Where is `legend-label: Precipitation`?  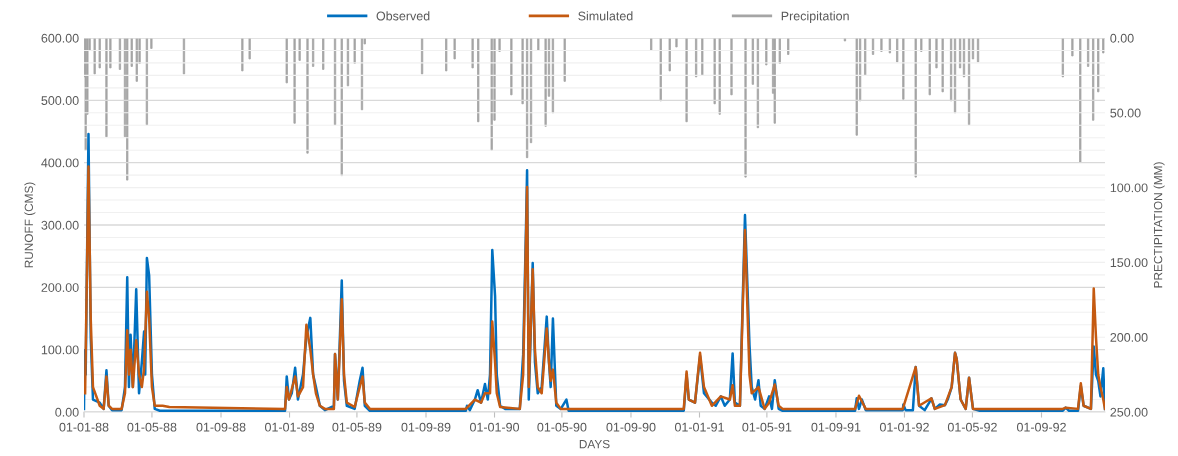
legend-label: Precipitation is located at coordinates (815, 17).